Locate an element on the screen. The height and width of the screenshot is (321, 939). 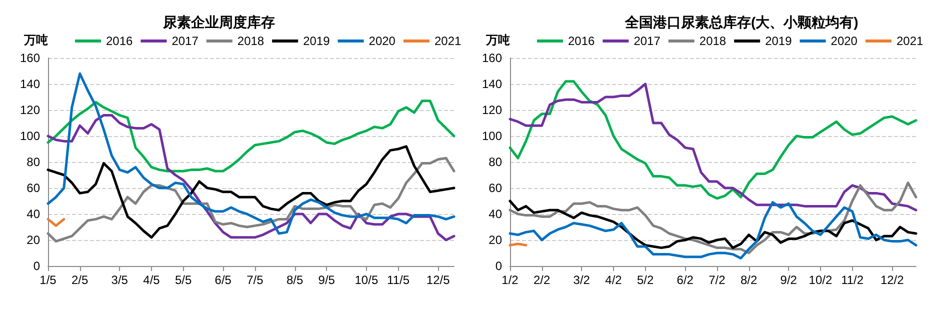
x-tick-label: 5/2 is located at coordinates (645, 280).